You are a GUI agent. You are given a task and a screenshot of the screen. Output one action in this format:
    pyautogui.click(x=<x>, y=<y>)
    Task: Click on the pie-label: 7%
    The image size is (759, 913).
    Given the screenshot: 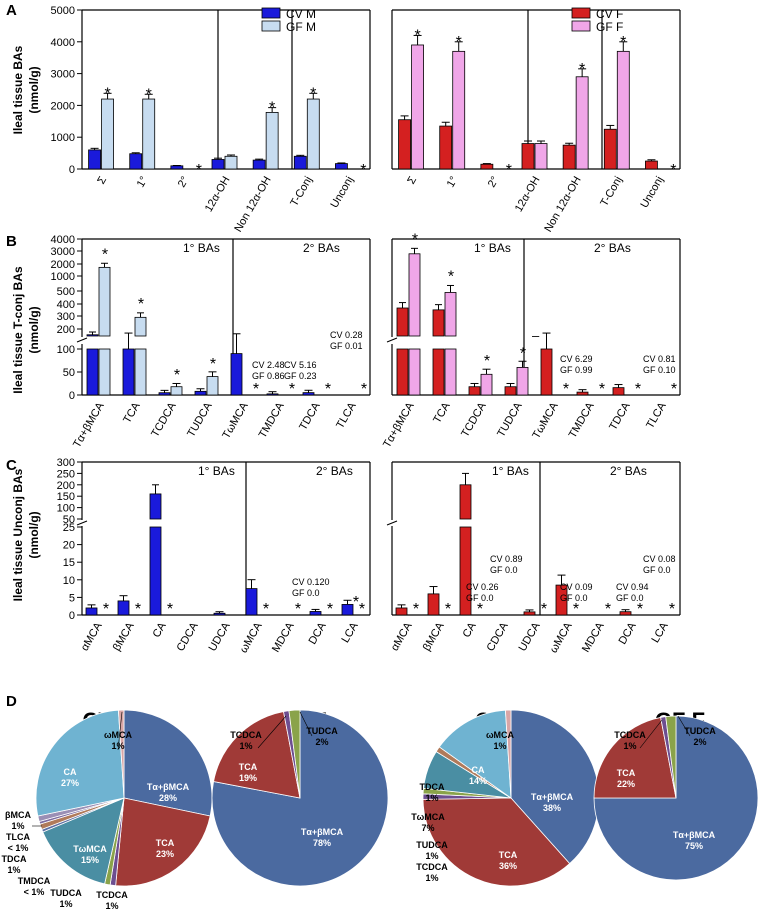 What is the action you would take?
    pyautogui.click(x=427, y=828)
    